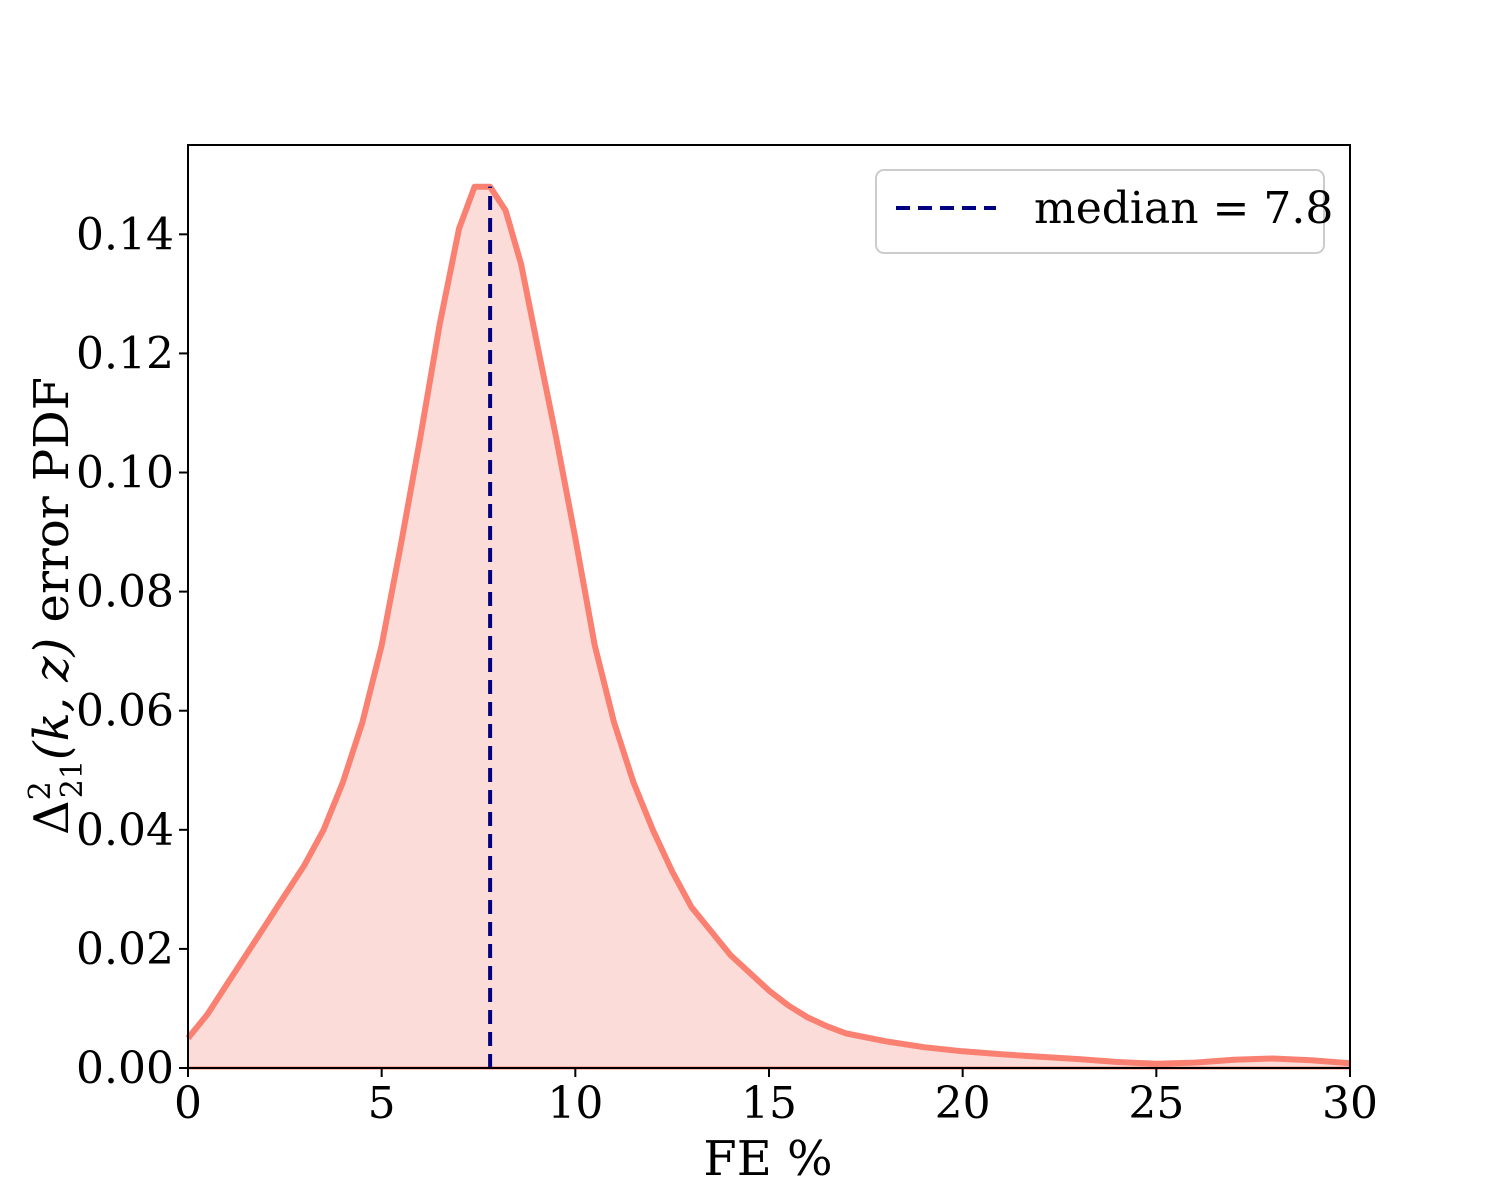  What do you see at coordinates (1183, 208) in the screenshot?
I see `legend-label: median = 7.8` at bounding box center [1183, 208].